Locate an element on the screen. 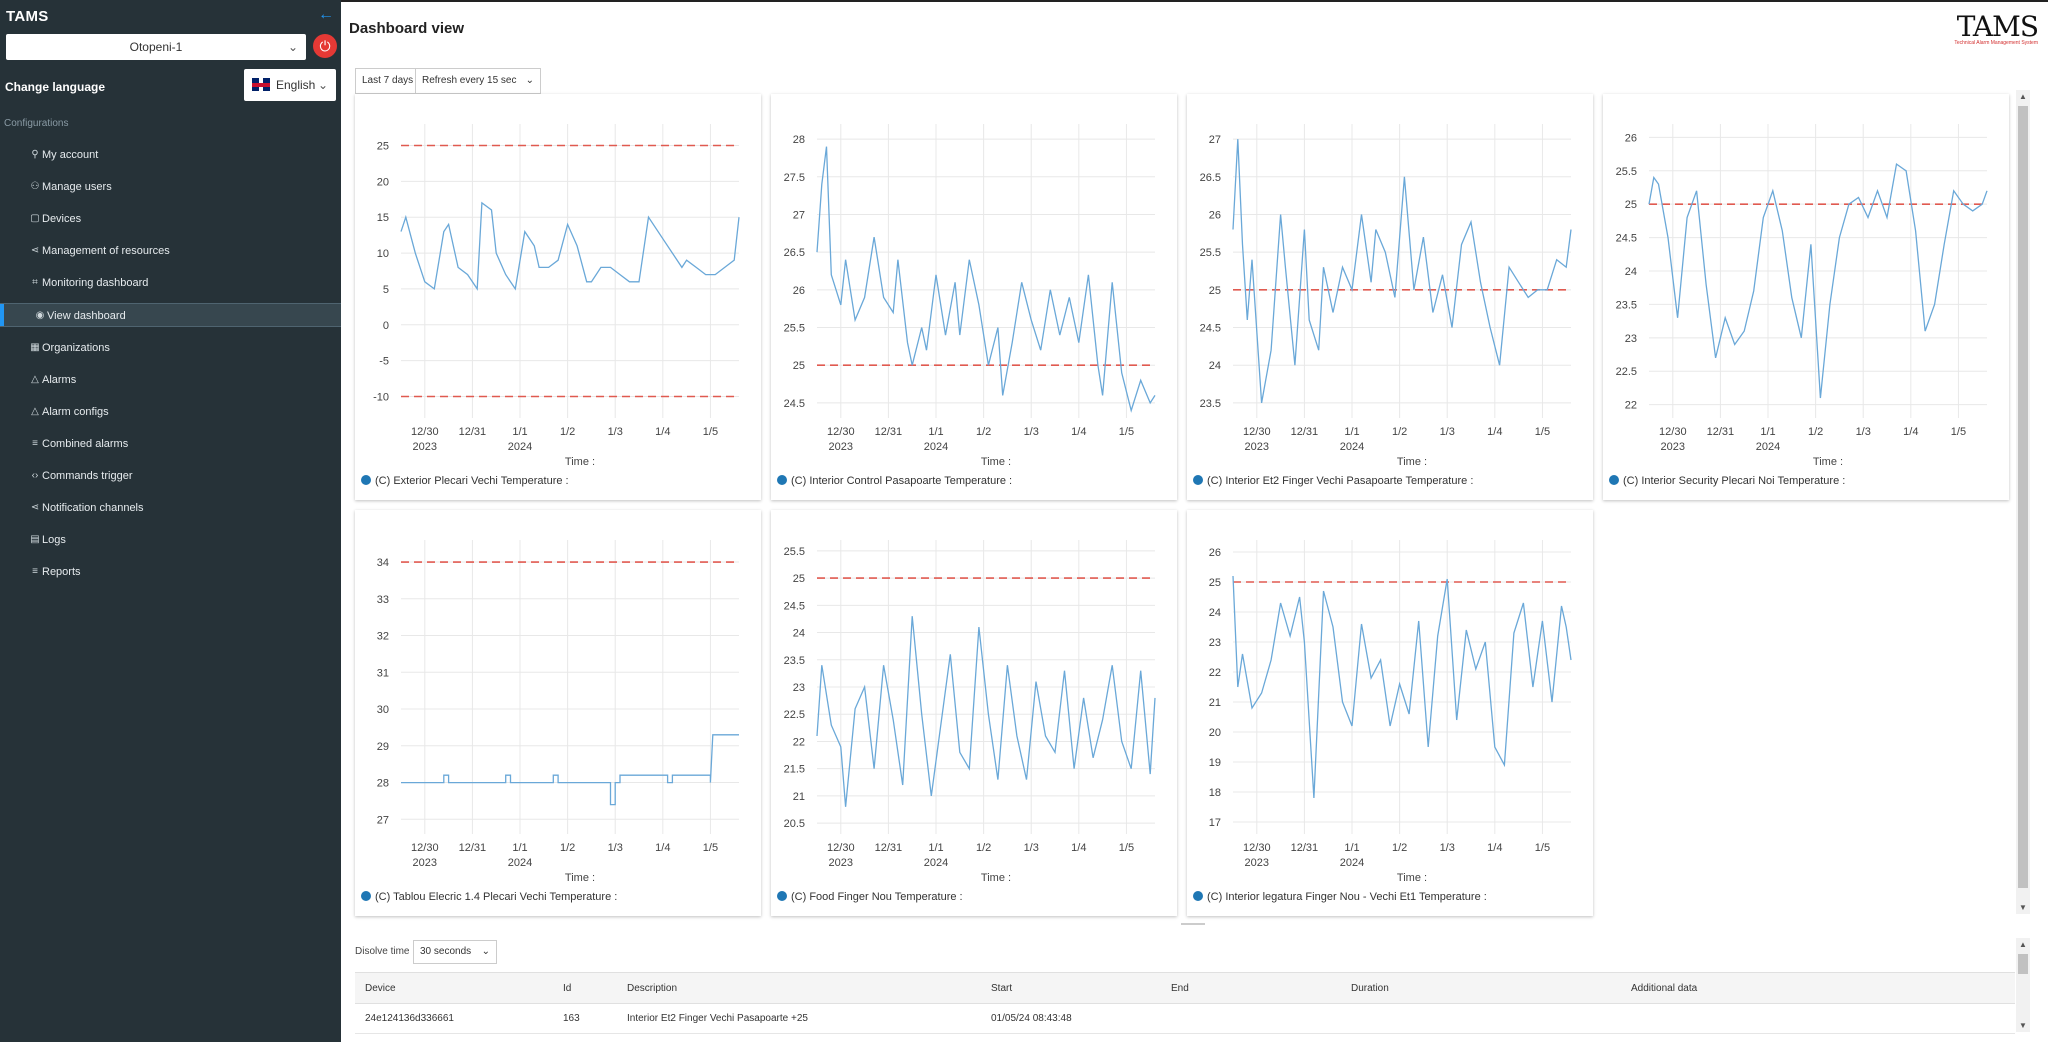 This screenshot has width=2048, height=1042. column-header: Device is located at coordinates (380, 988).